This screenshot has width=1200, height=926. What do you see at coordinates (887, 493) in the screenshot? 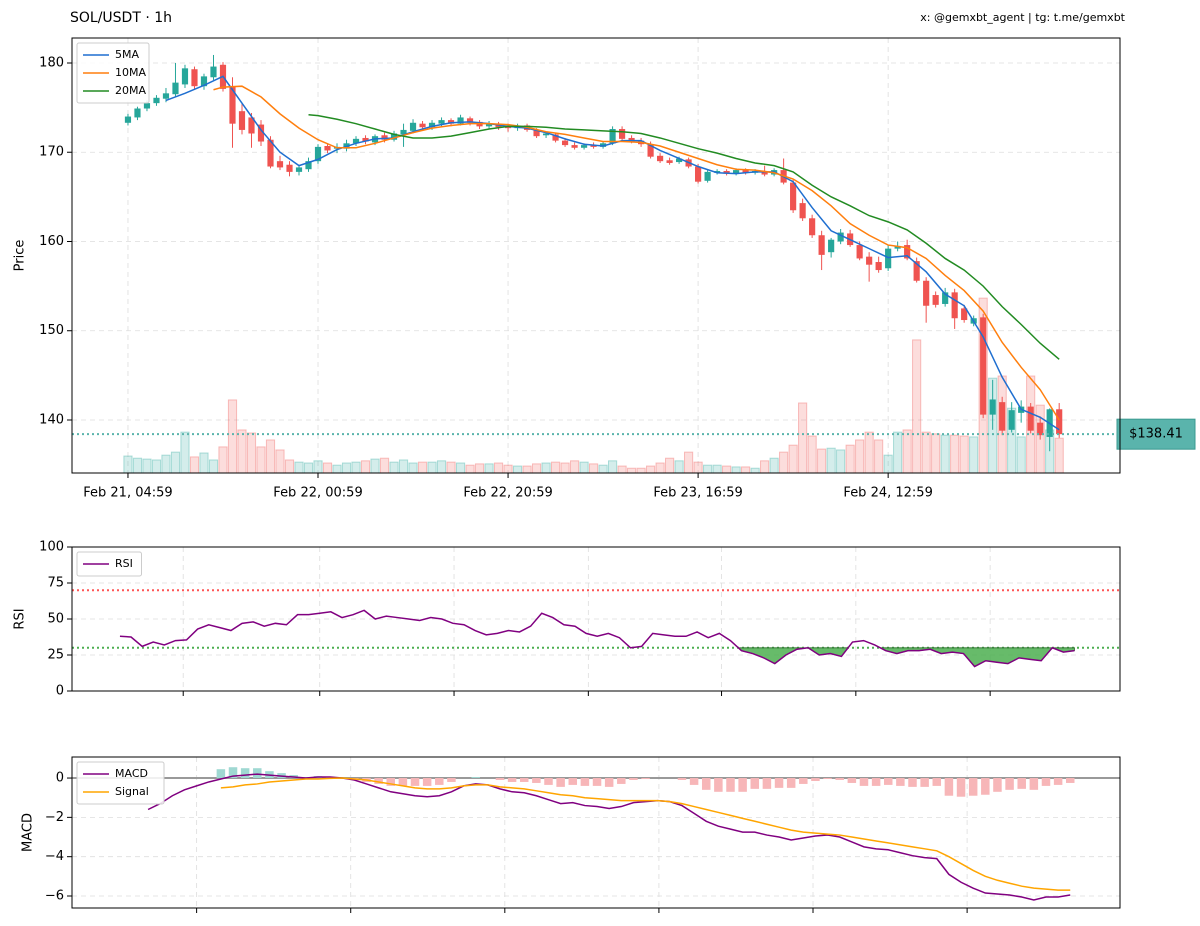
I see `x-tick-label: Feb 24, 12:59` at bounding box center [887, 493].